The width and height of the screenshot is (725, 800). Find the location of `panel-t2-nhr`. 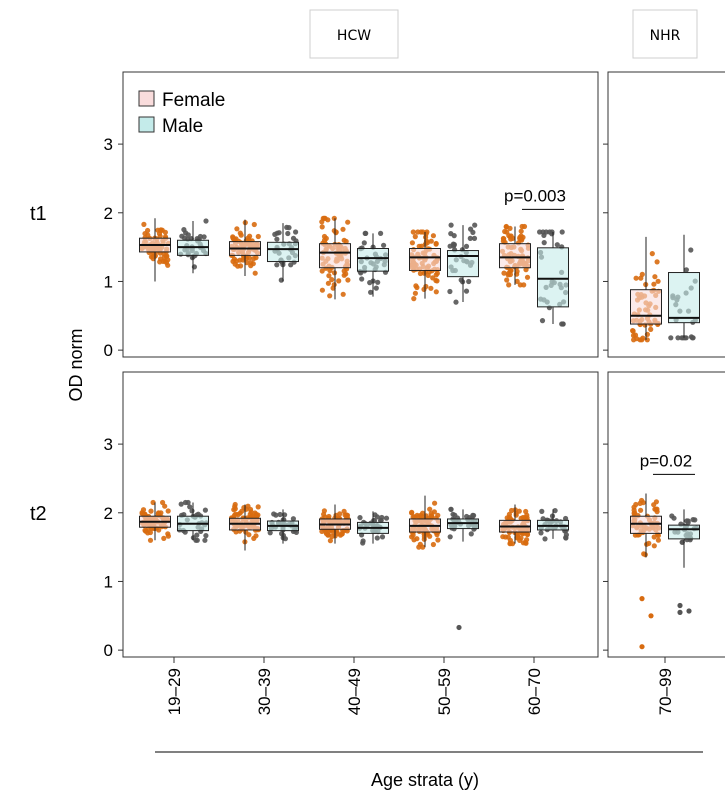

panel-t2-nhr is located at coordinates (666, 514).